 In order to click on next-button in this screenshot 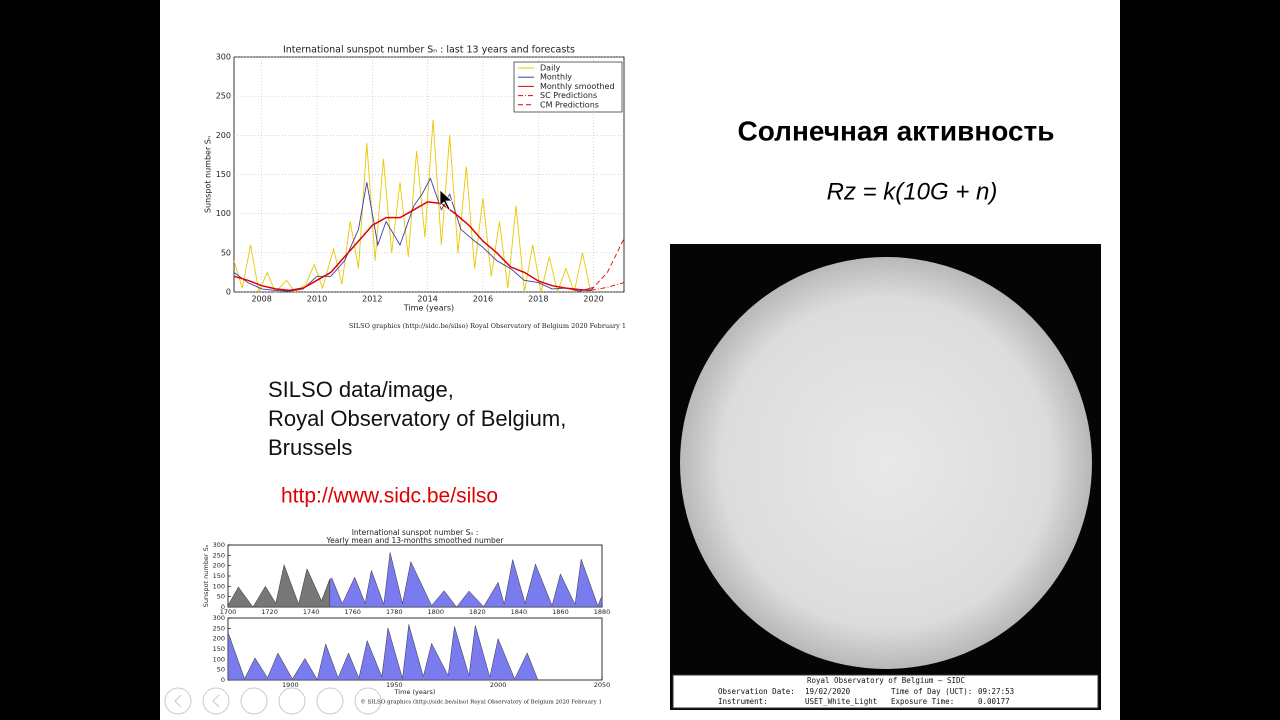, I will do `click(216, 701)`.